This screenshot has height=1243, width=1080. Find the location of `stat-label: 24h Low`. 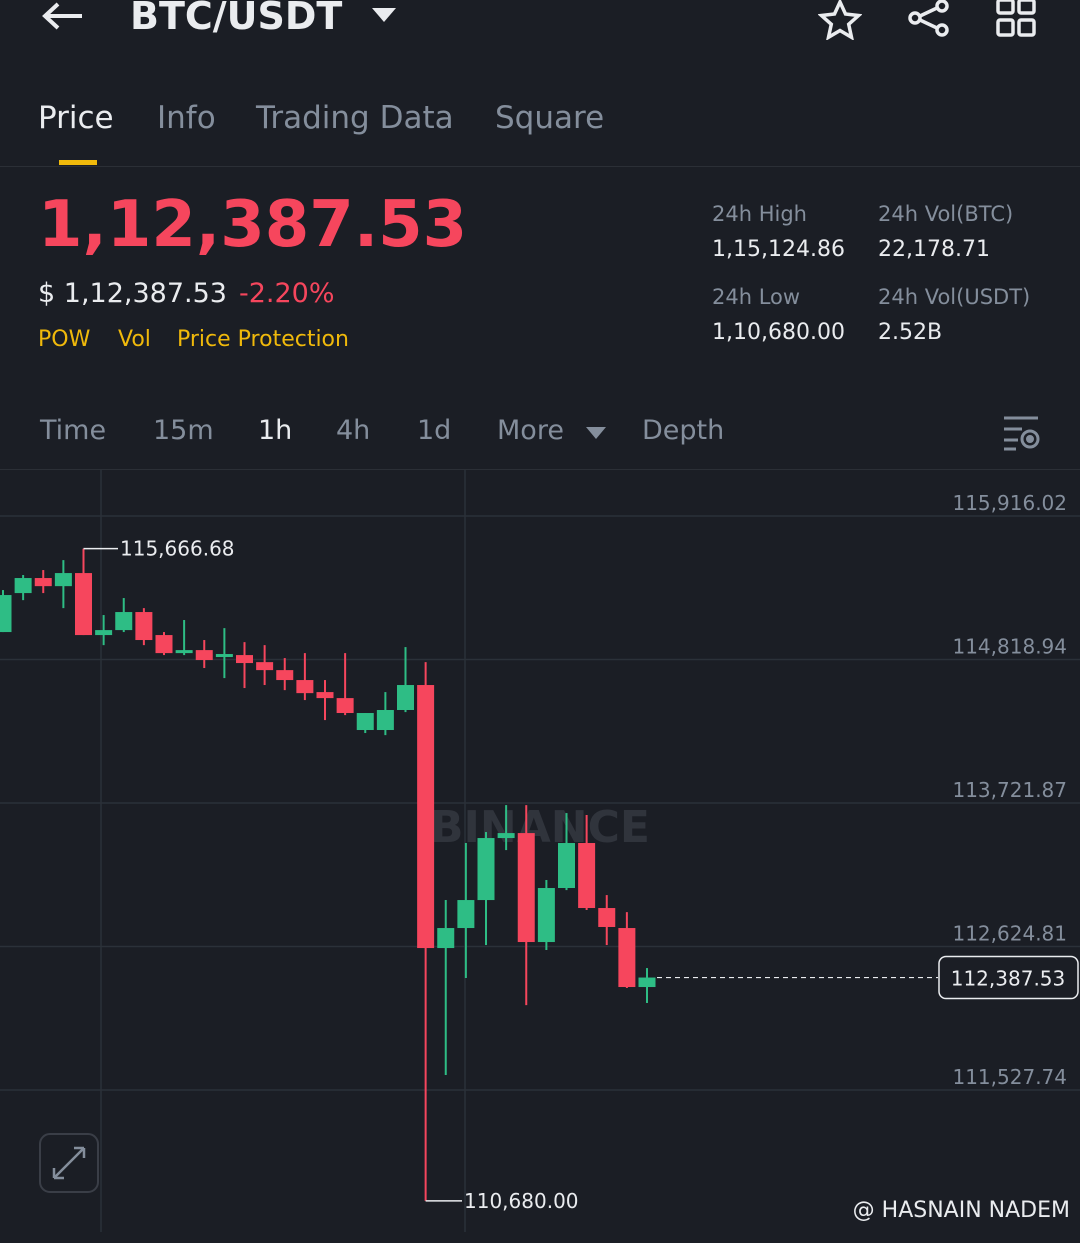

stat-label: 24h Low is located at coordinates (756, 297).